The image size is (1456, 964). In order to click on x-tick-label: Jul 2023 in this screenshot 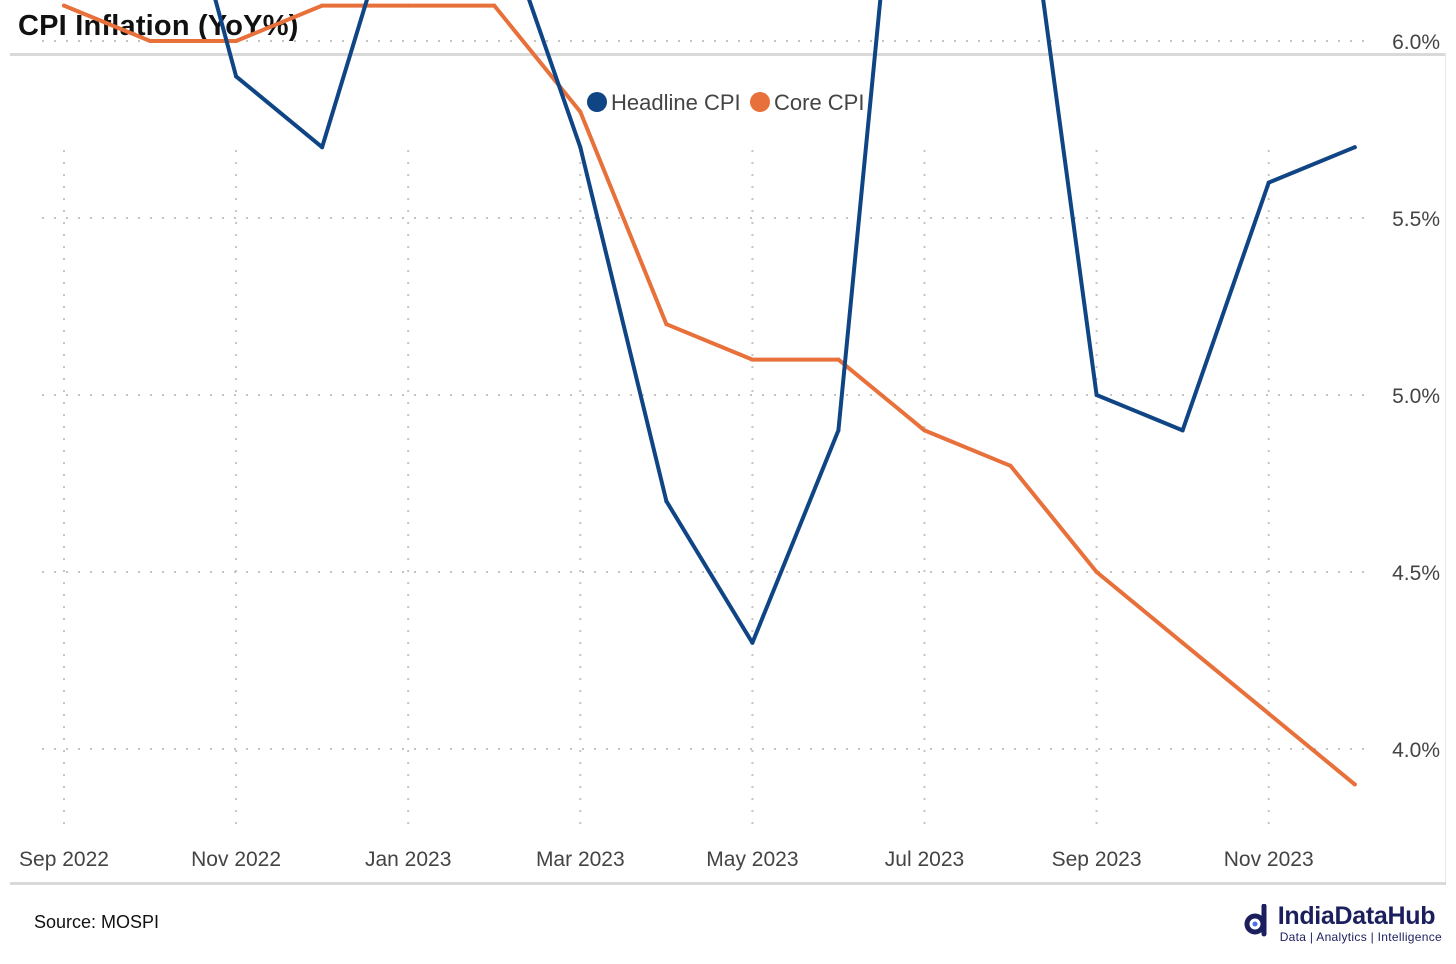, I will do `click(924, 859)`.